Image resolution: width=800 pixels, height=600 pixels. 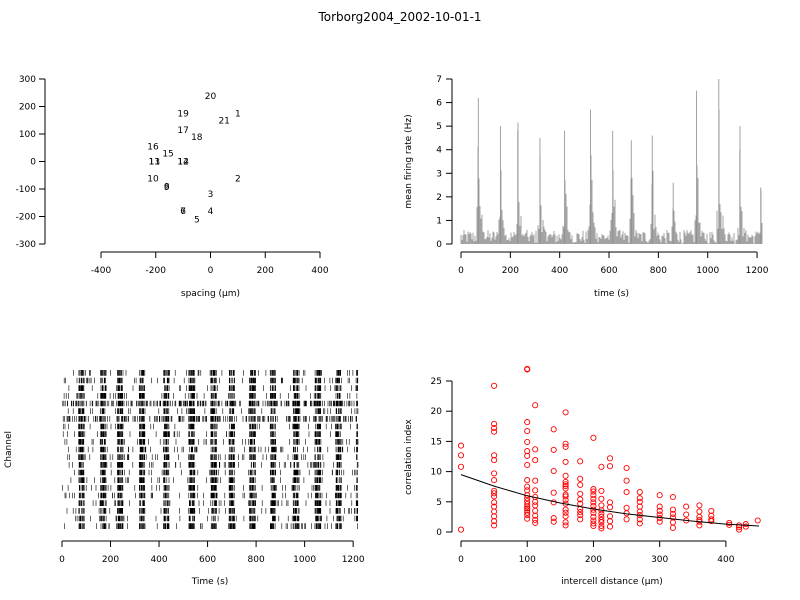 I want to click on channel-label: 13, so click(x=154, y=163).